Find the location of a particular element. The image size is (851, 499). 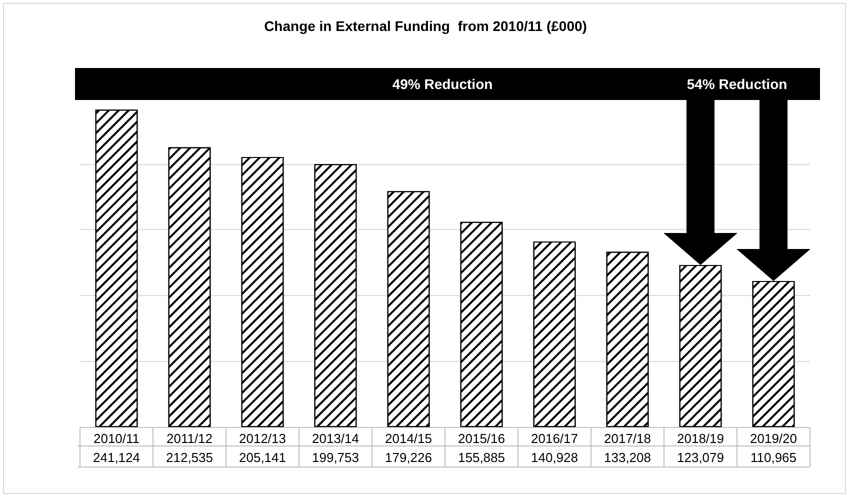

data-label: 140,928 is located at coordinates (554, 457).